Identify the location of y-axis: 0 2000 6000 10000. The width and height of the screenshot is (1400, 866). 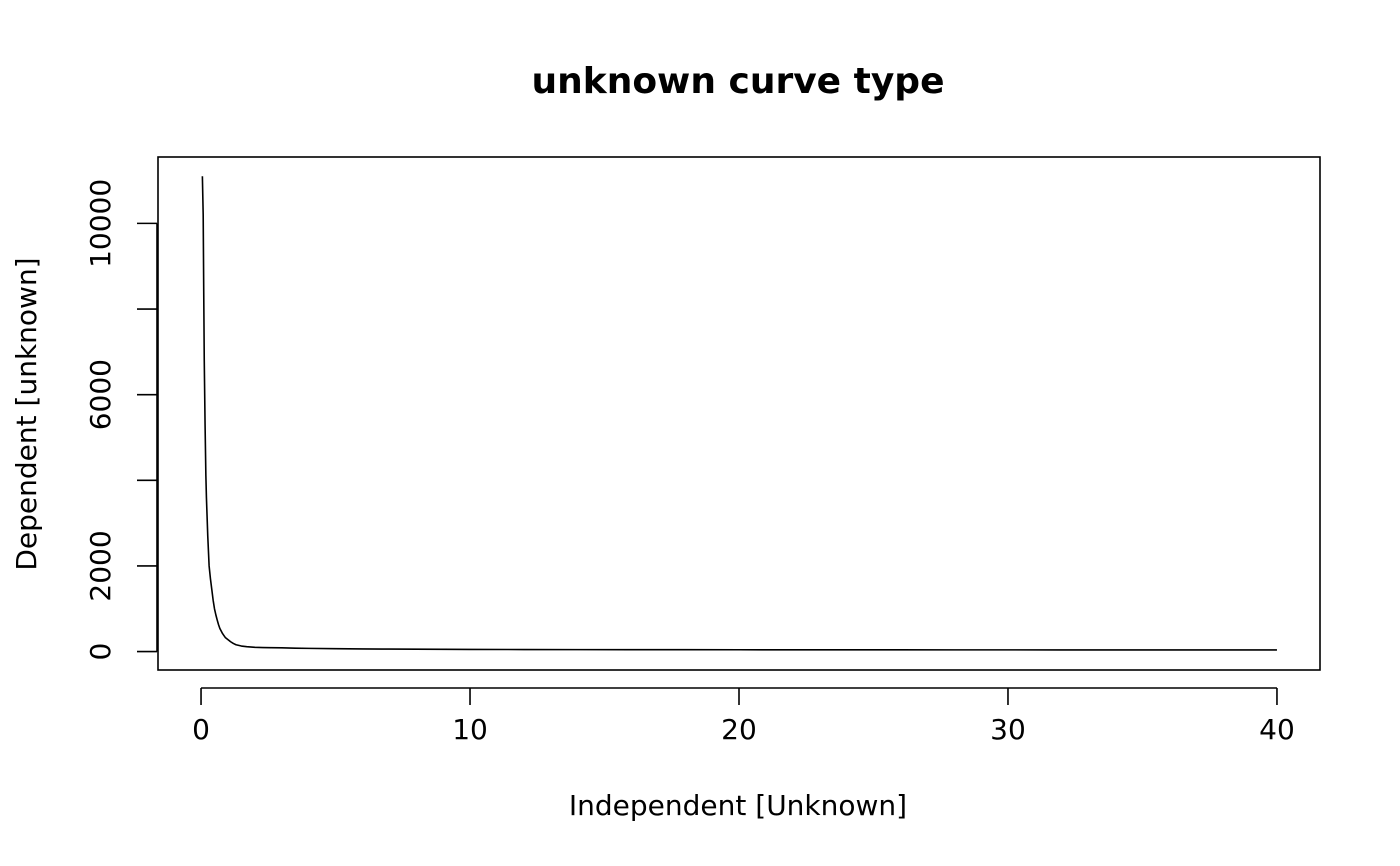
(121, 420).